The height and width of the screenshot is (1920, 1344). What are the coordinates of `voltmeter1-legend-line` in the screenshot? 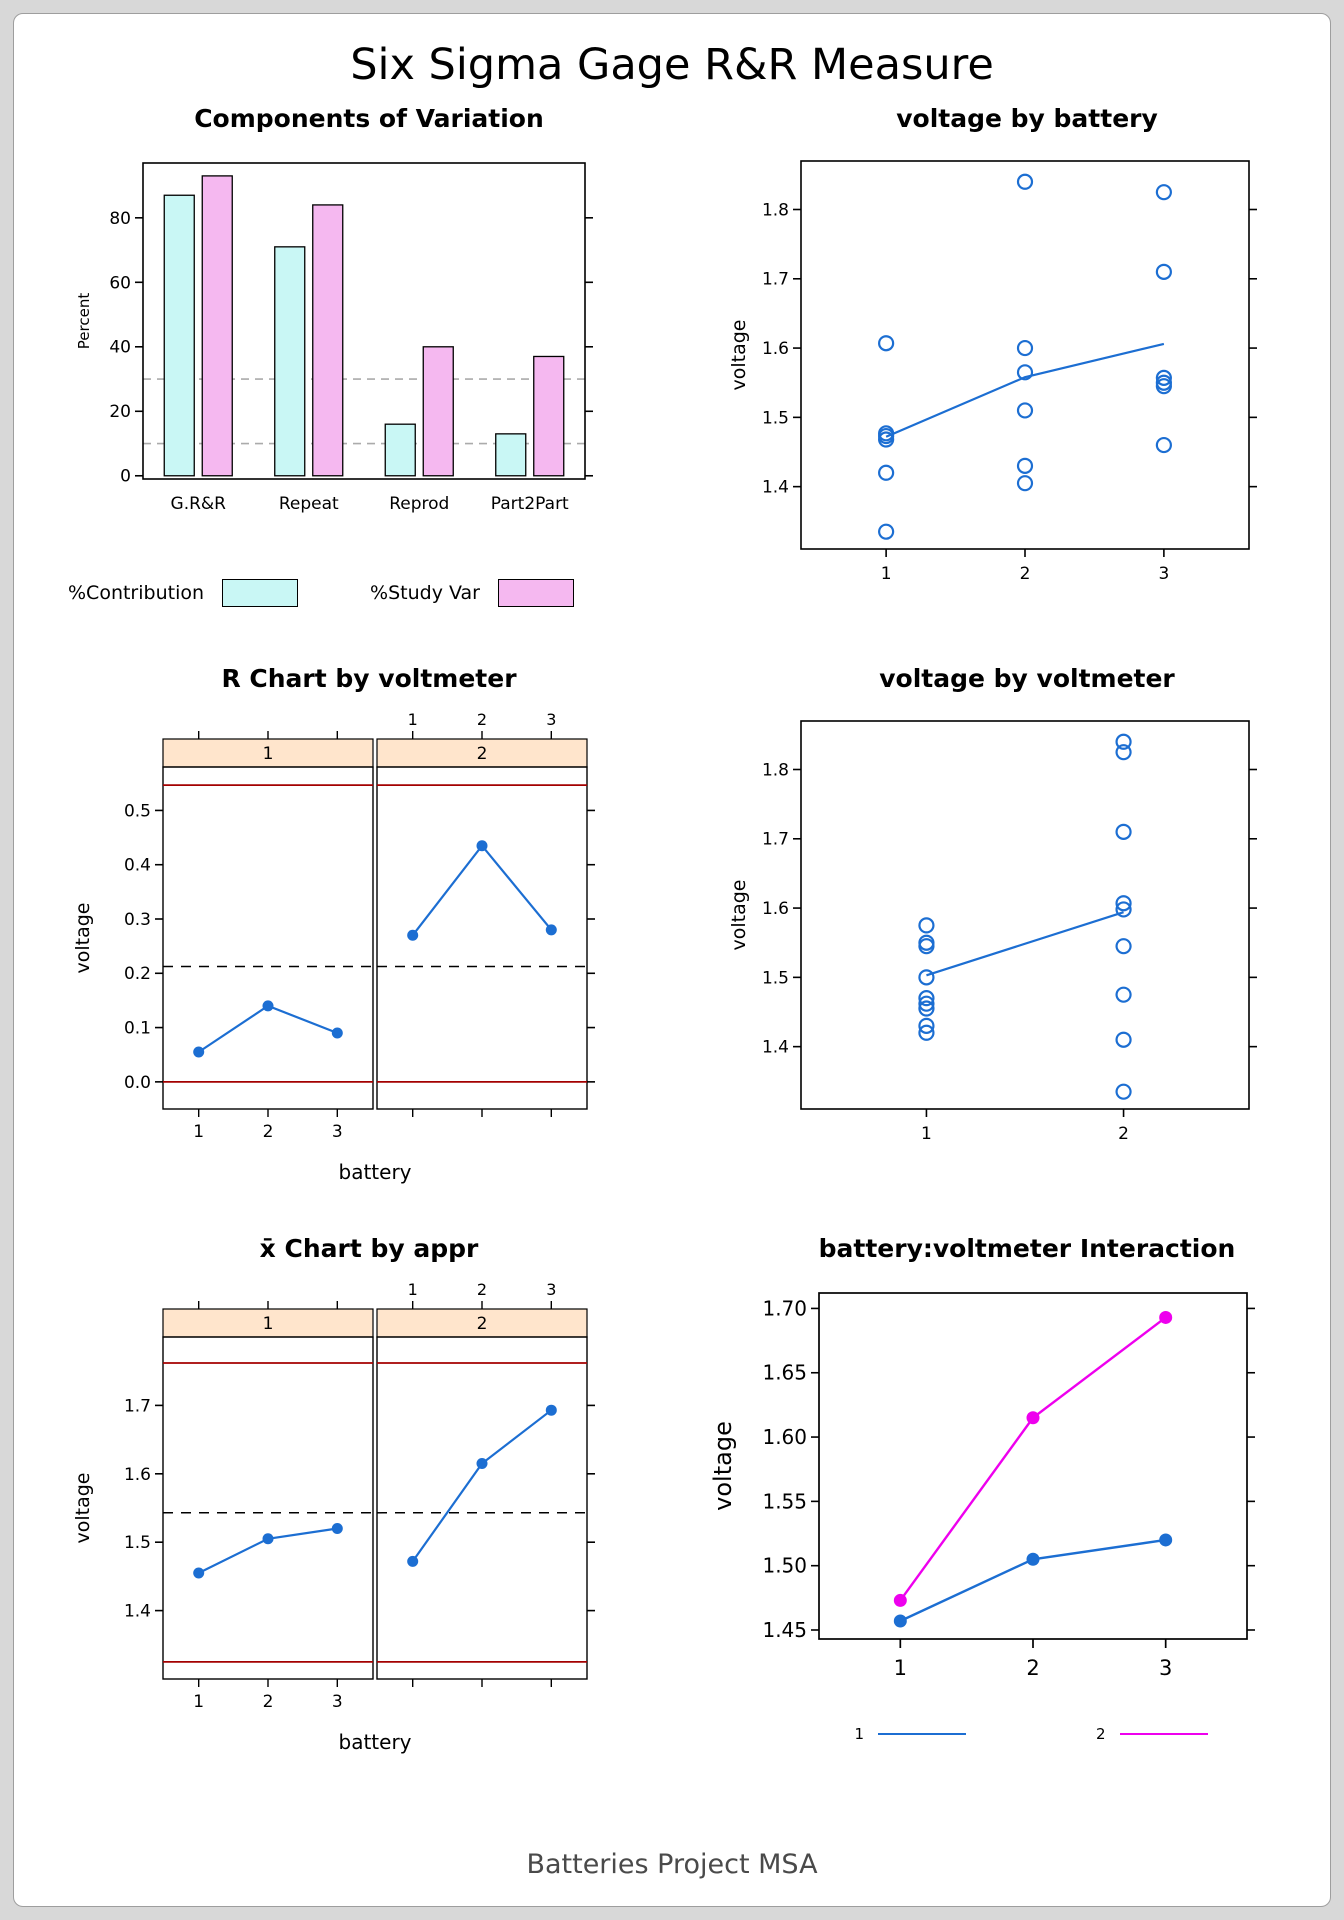 It's located at (922, 1734).